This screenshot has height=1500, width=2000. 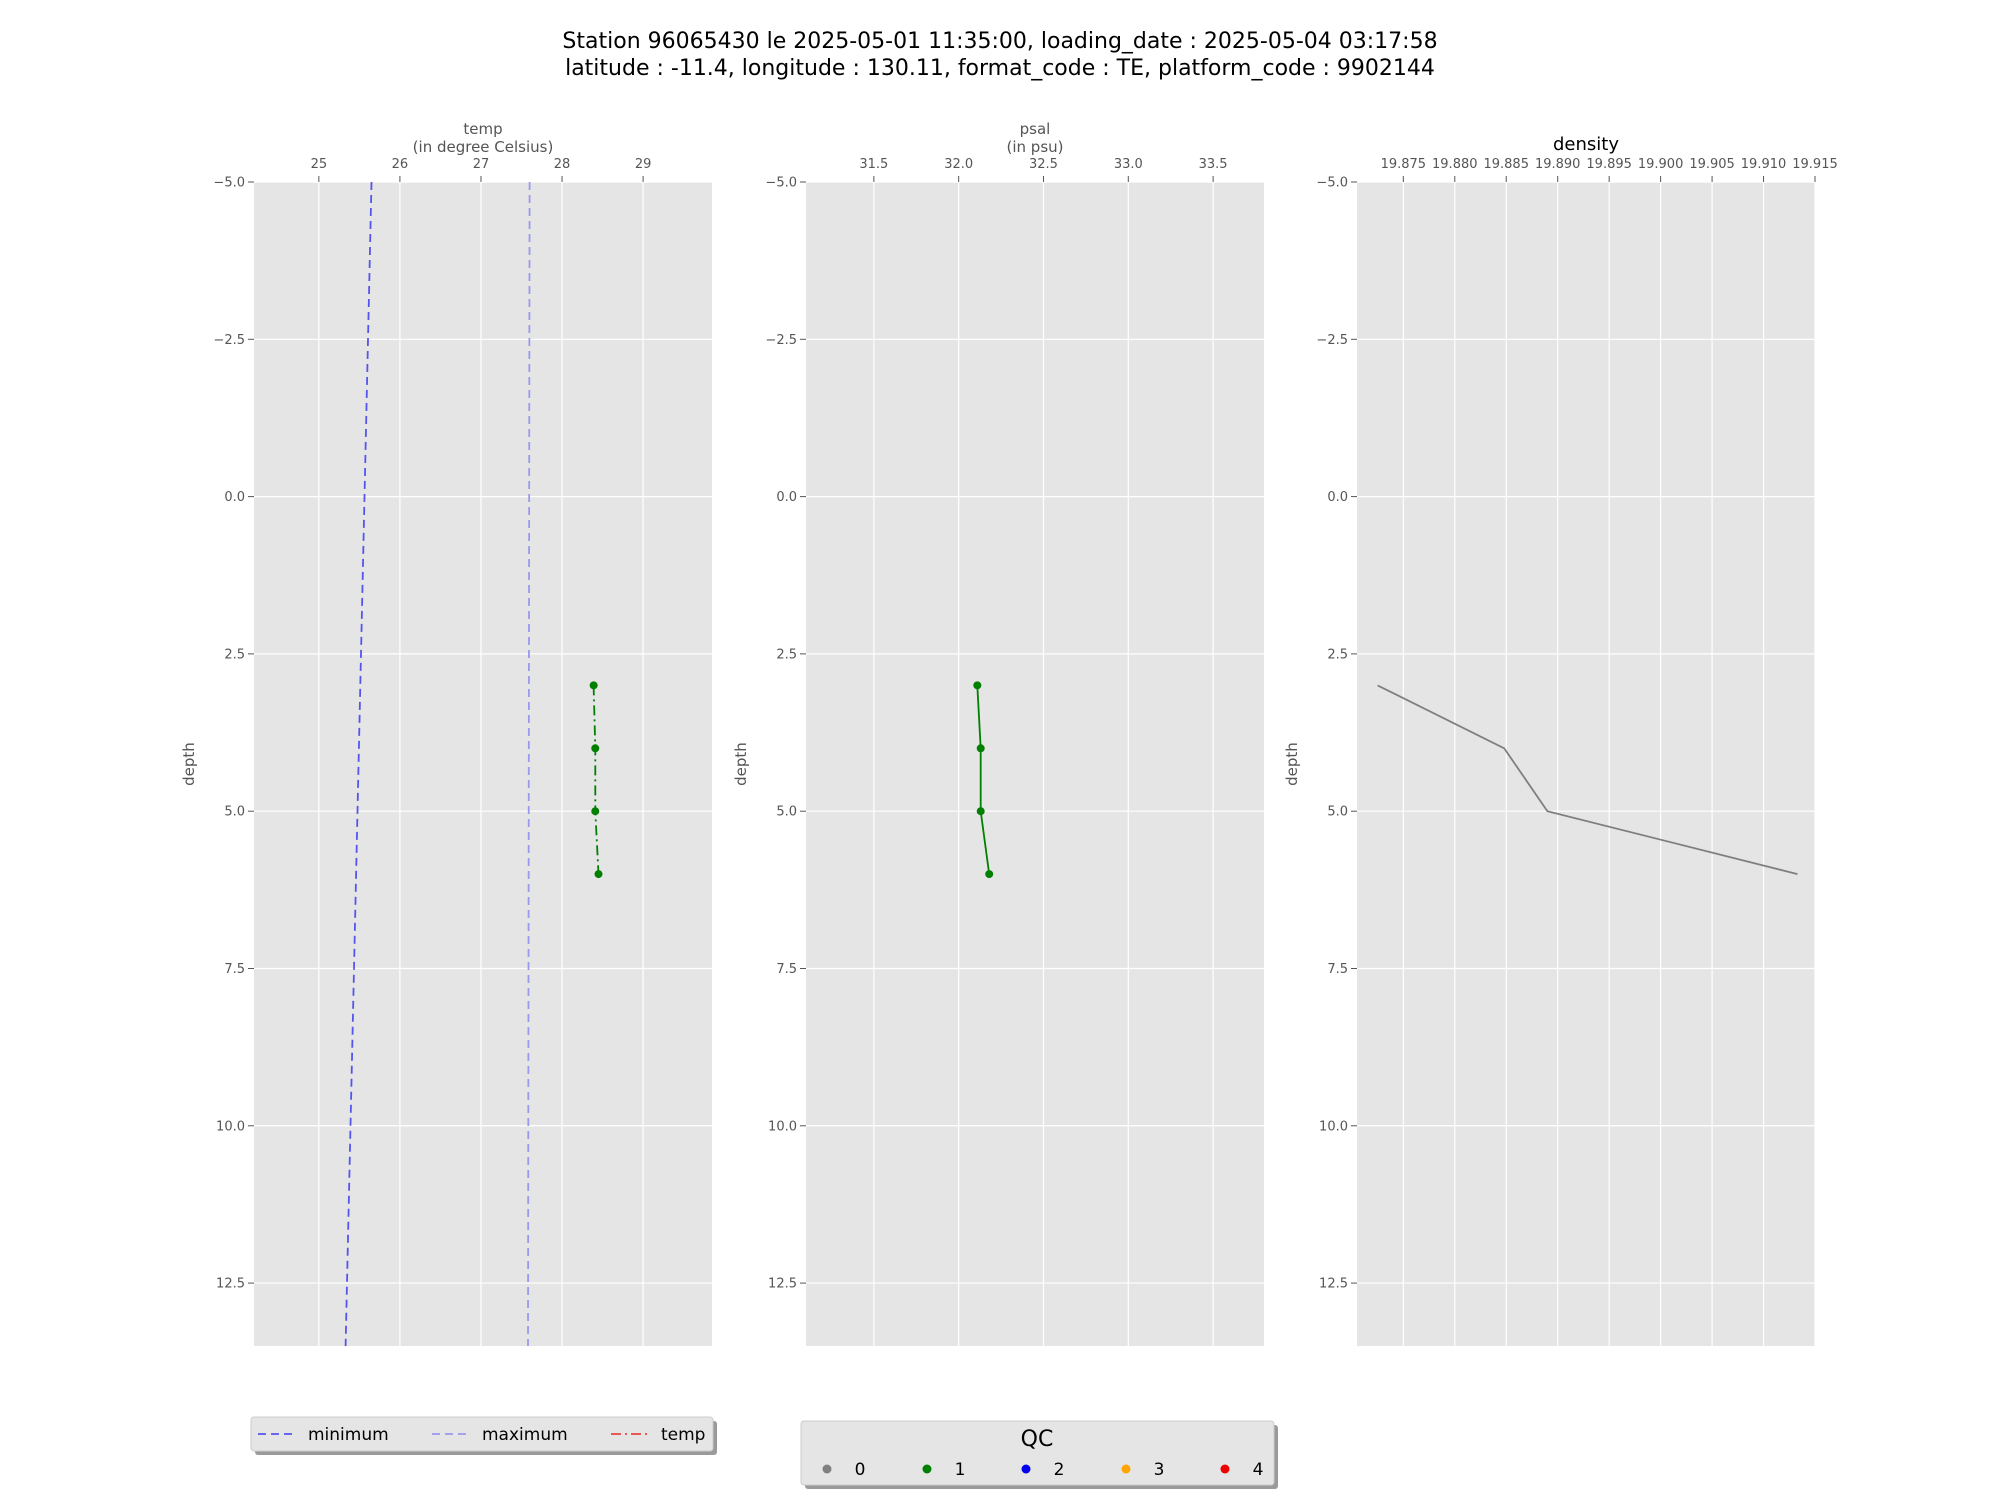 I want to click on x-tick-label: 32.0, so click(x=958, y=164).